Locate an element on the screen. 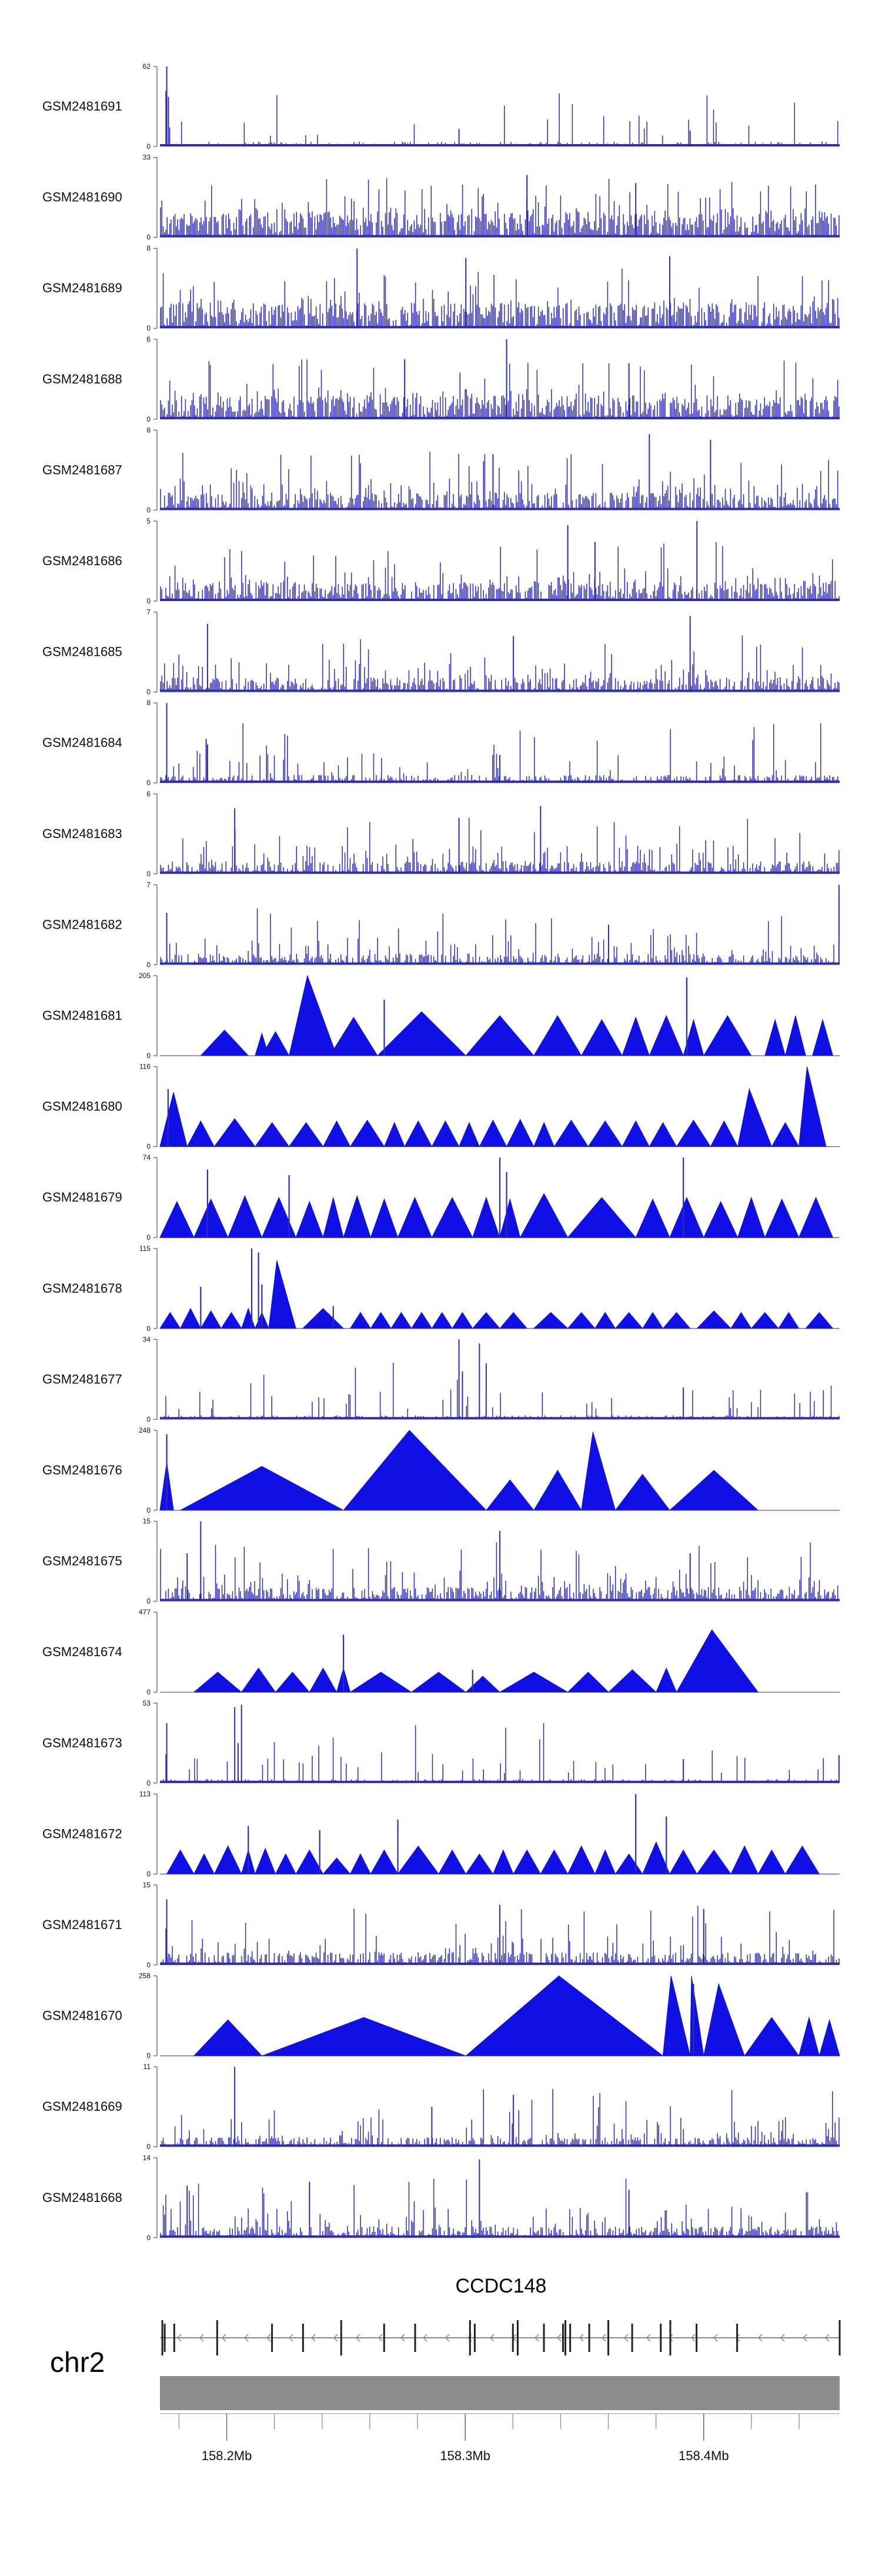 Image resolution: width=882 pixels, height=2576 pixels. coverage-track: GSM2481689 8 0 is located at coordinates (441, 288).